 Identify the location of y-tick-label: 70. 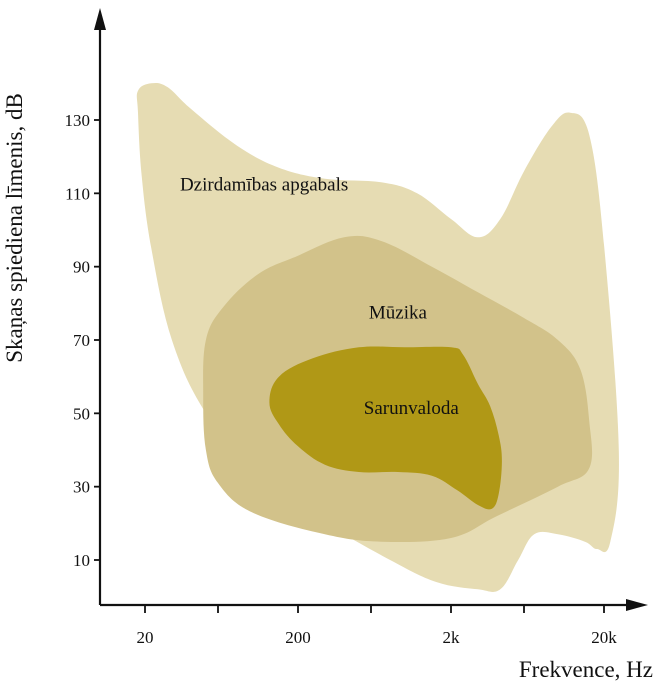
(81, 340).